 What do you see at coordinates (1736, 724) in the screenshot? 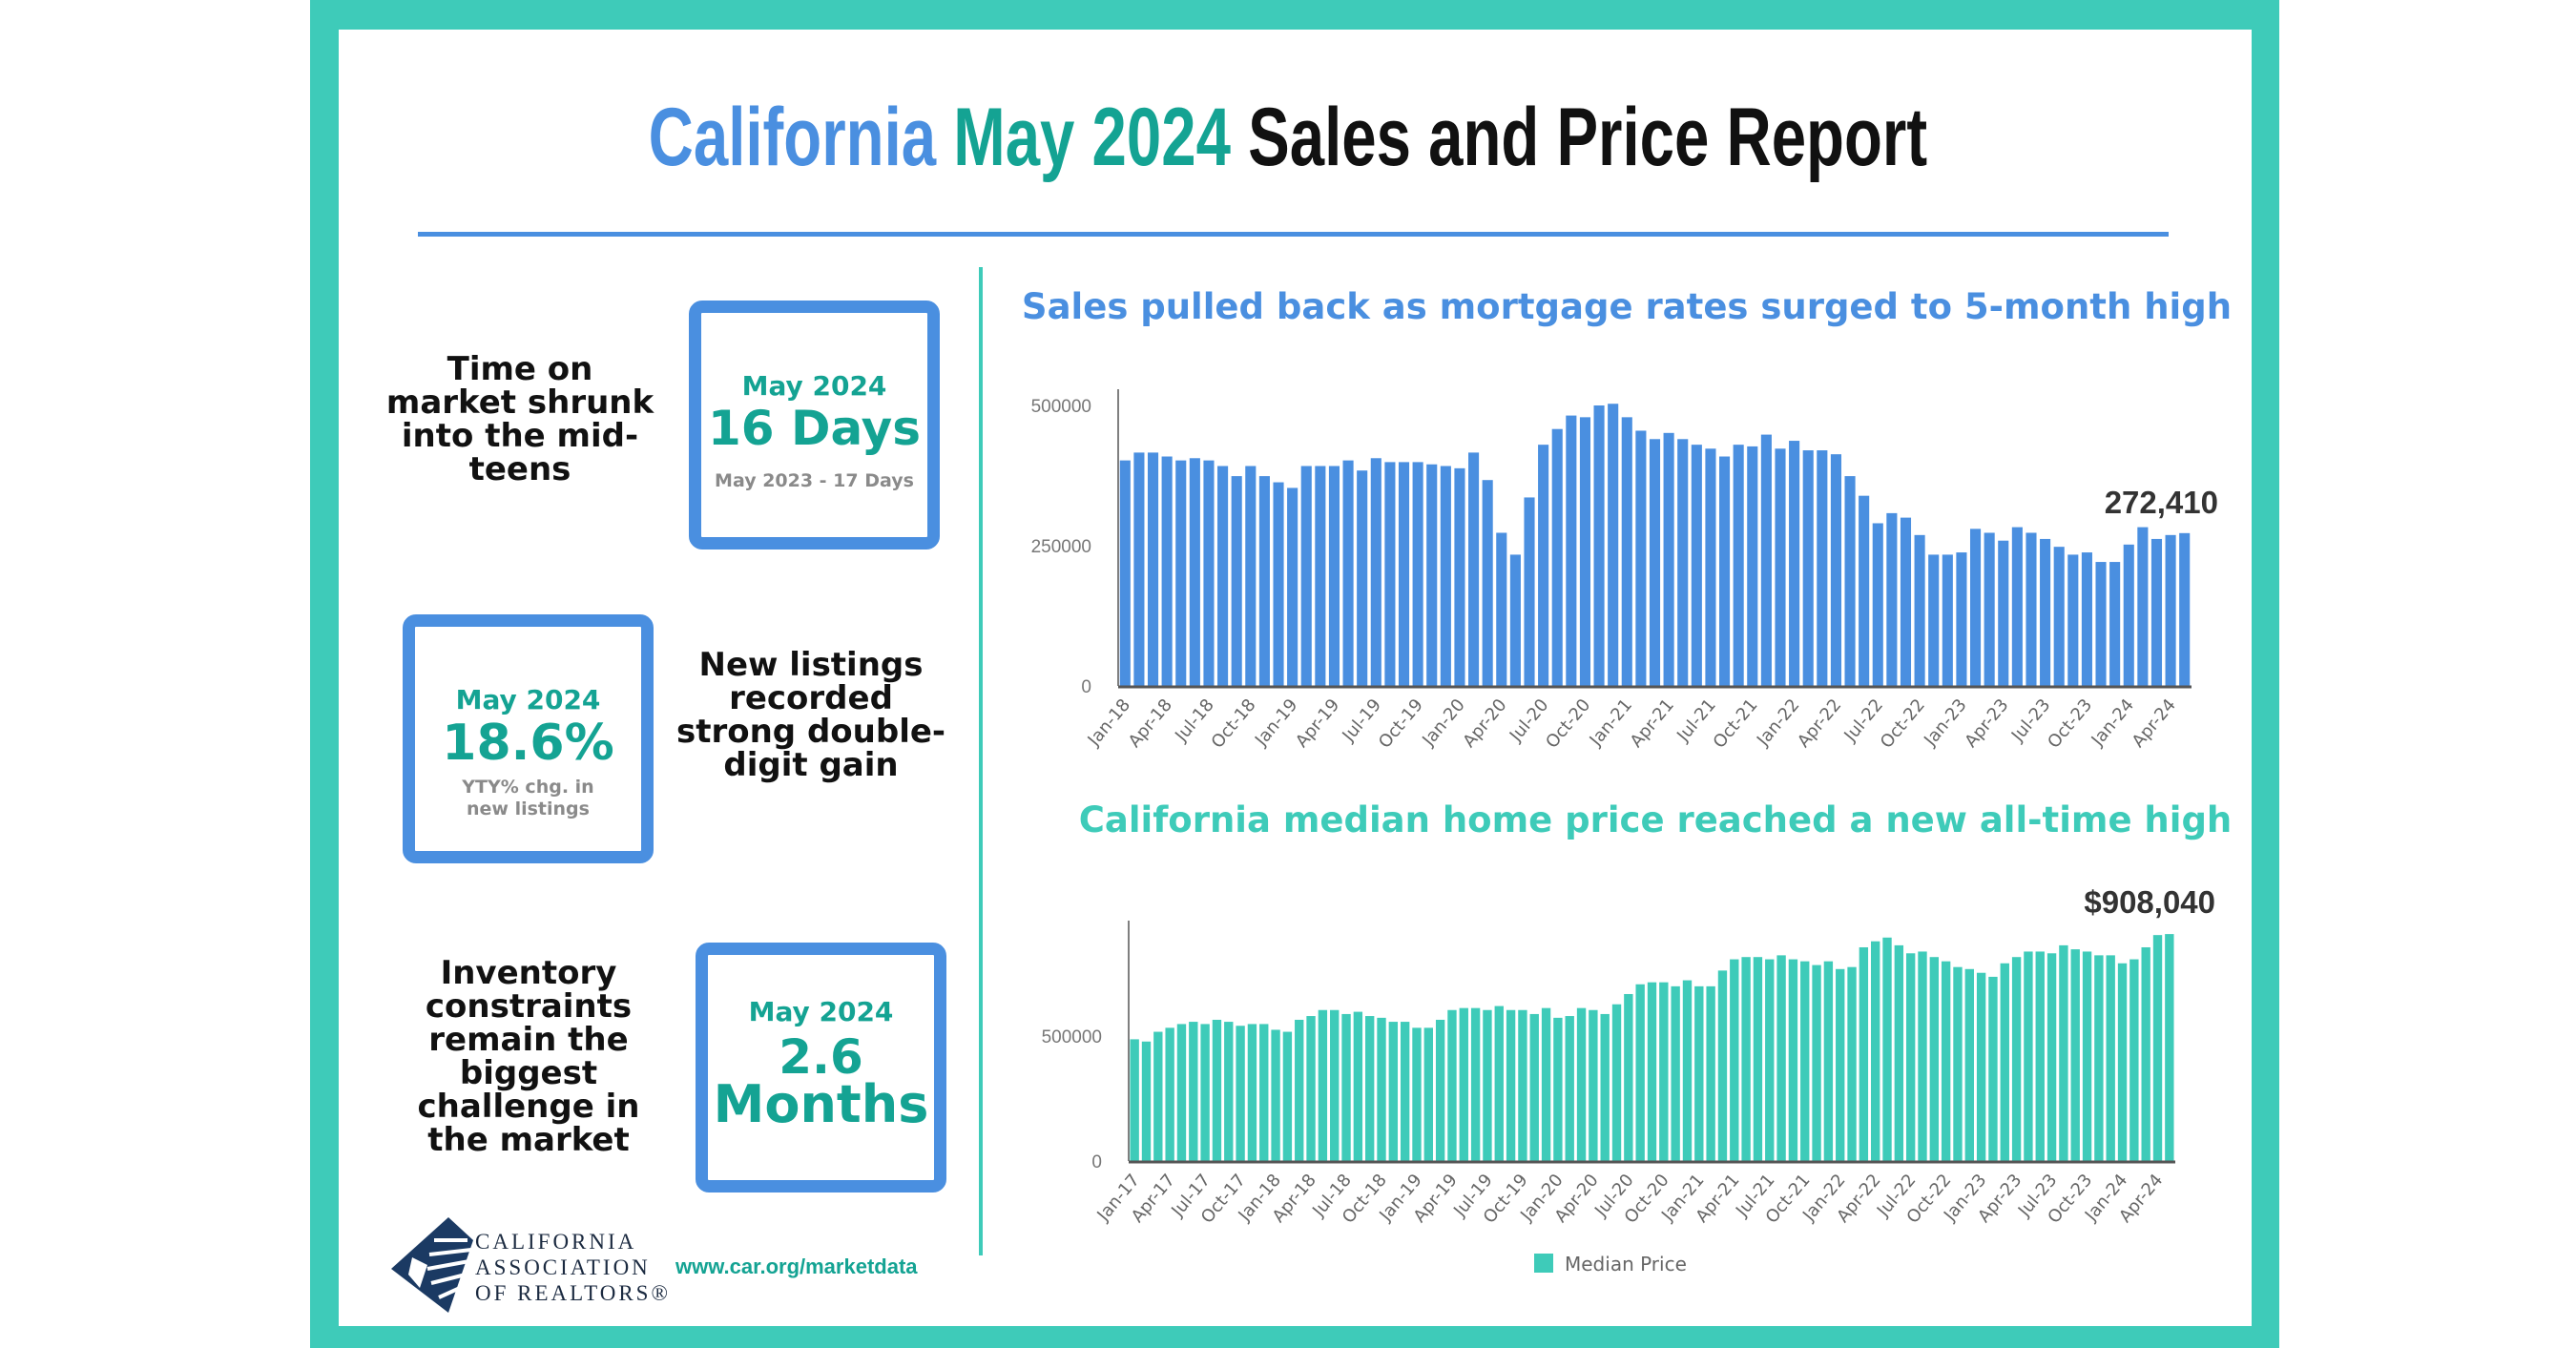
I see `x-tick-label: Oct-21` at bounding box center [1736, 724].